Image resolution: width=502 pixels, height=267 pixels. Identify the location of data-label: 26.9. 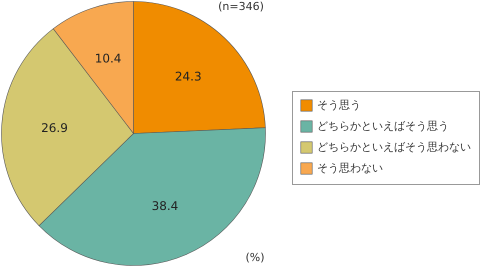
(54, 127).